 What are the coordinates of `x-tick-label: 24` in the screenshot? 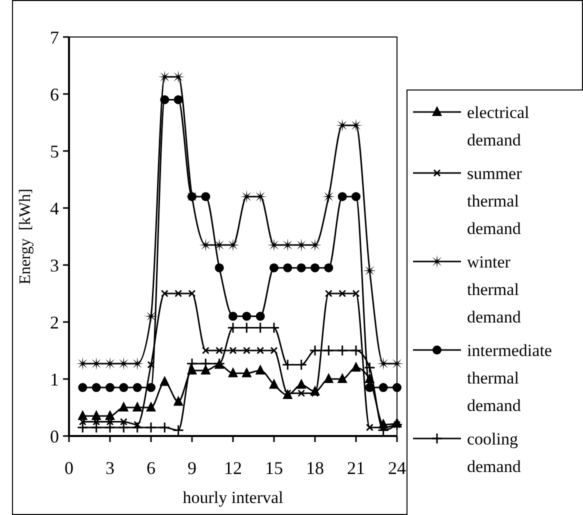 It's located at (397, 468).